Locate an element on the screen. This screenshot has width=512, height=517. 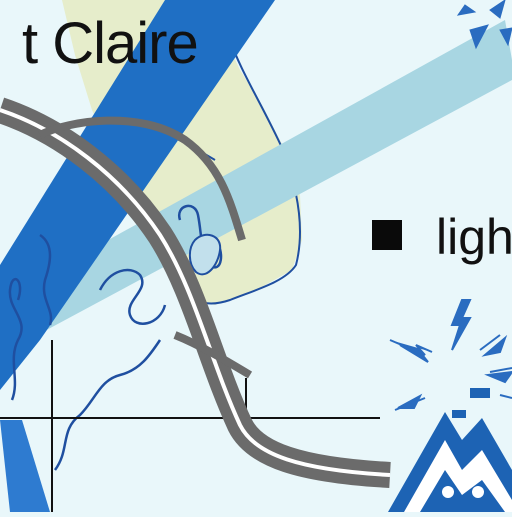
lake is located at coordinates (205, 254).